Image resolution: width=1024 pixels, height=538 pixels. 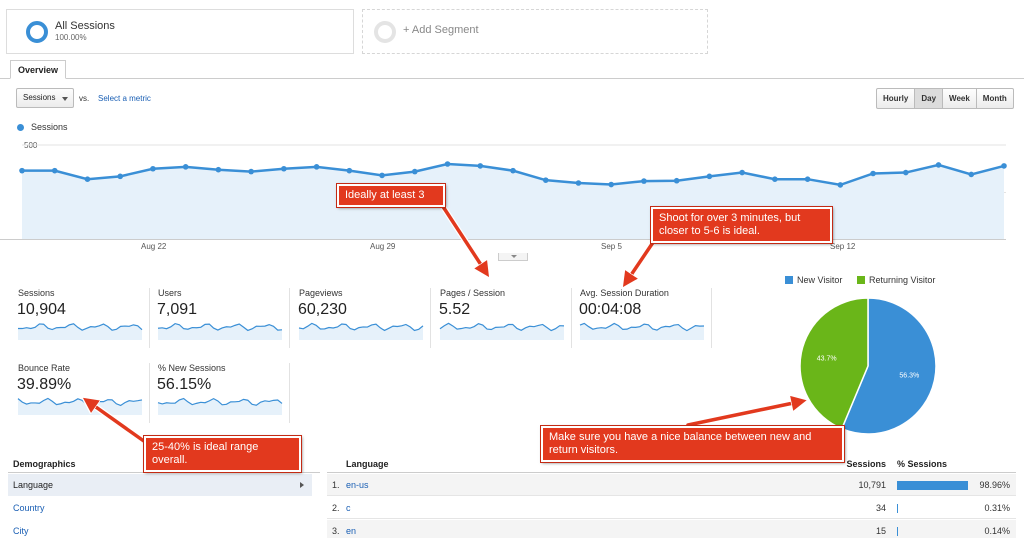 What do you see at coordinates (37, 32) in the screenshot?
I see `segment-donut-icon` at bounding box center [37, 32].